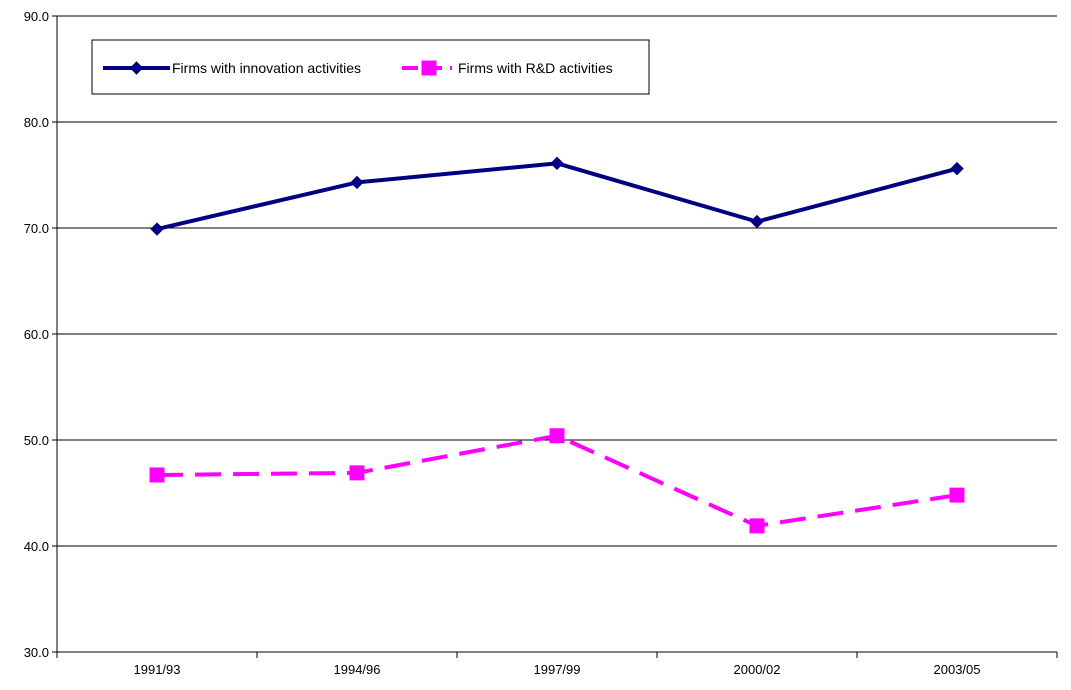  I want to click on y-tick-label: 50.0, so click(36, 440).